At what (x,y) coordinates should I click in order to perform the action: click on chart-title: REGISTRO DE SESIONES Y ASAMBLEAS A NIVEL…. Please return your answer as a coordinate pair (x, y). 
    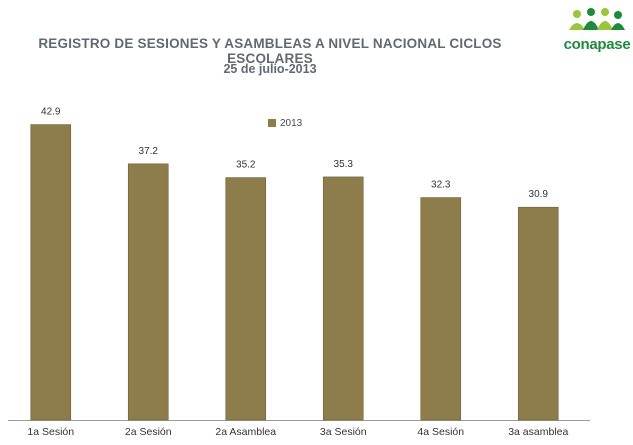
    Looking at the image, I should click on (270, 51).